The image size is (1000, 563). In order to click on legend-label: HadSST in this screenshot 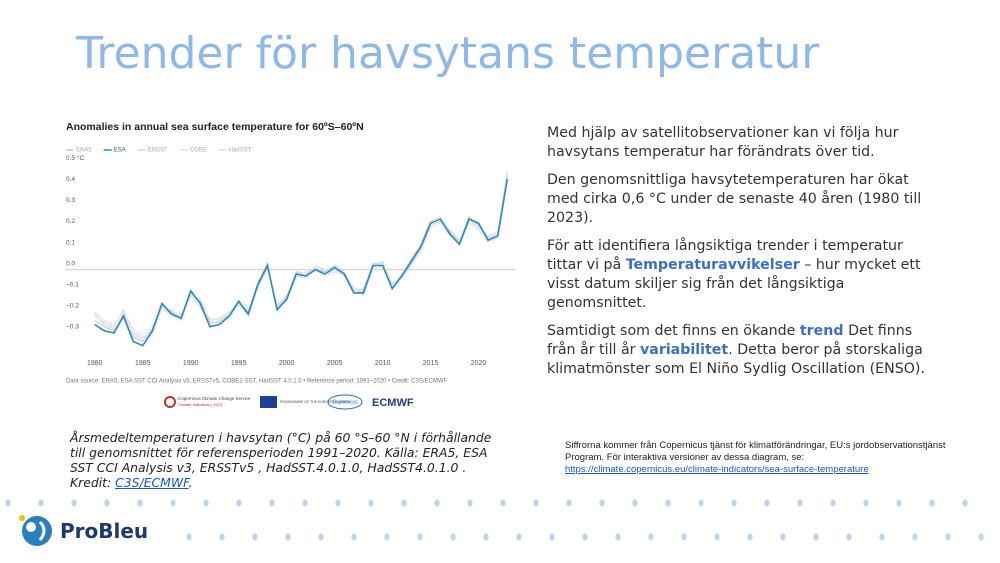, I will do `click(240, 151)`.